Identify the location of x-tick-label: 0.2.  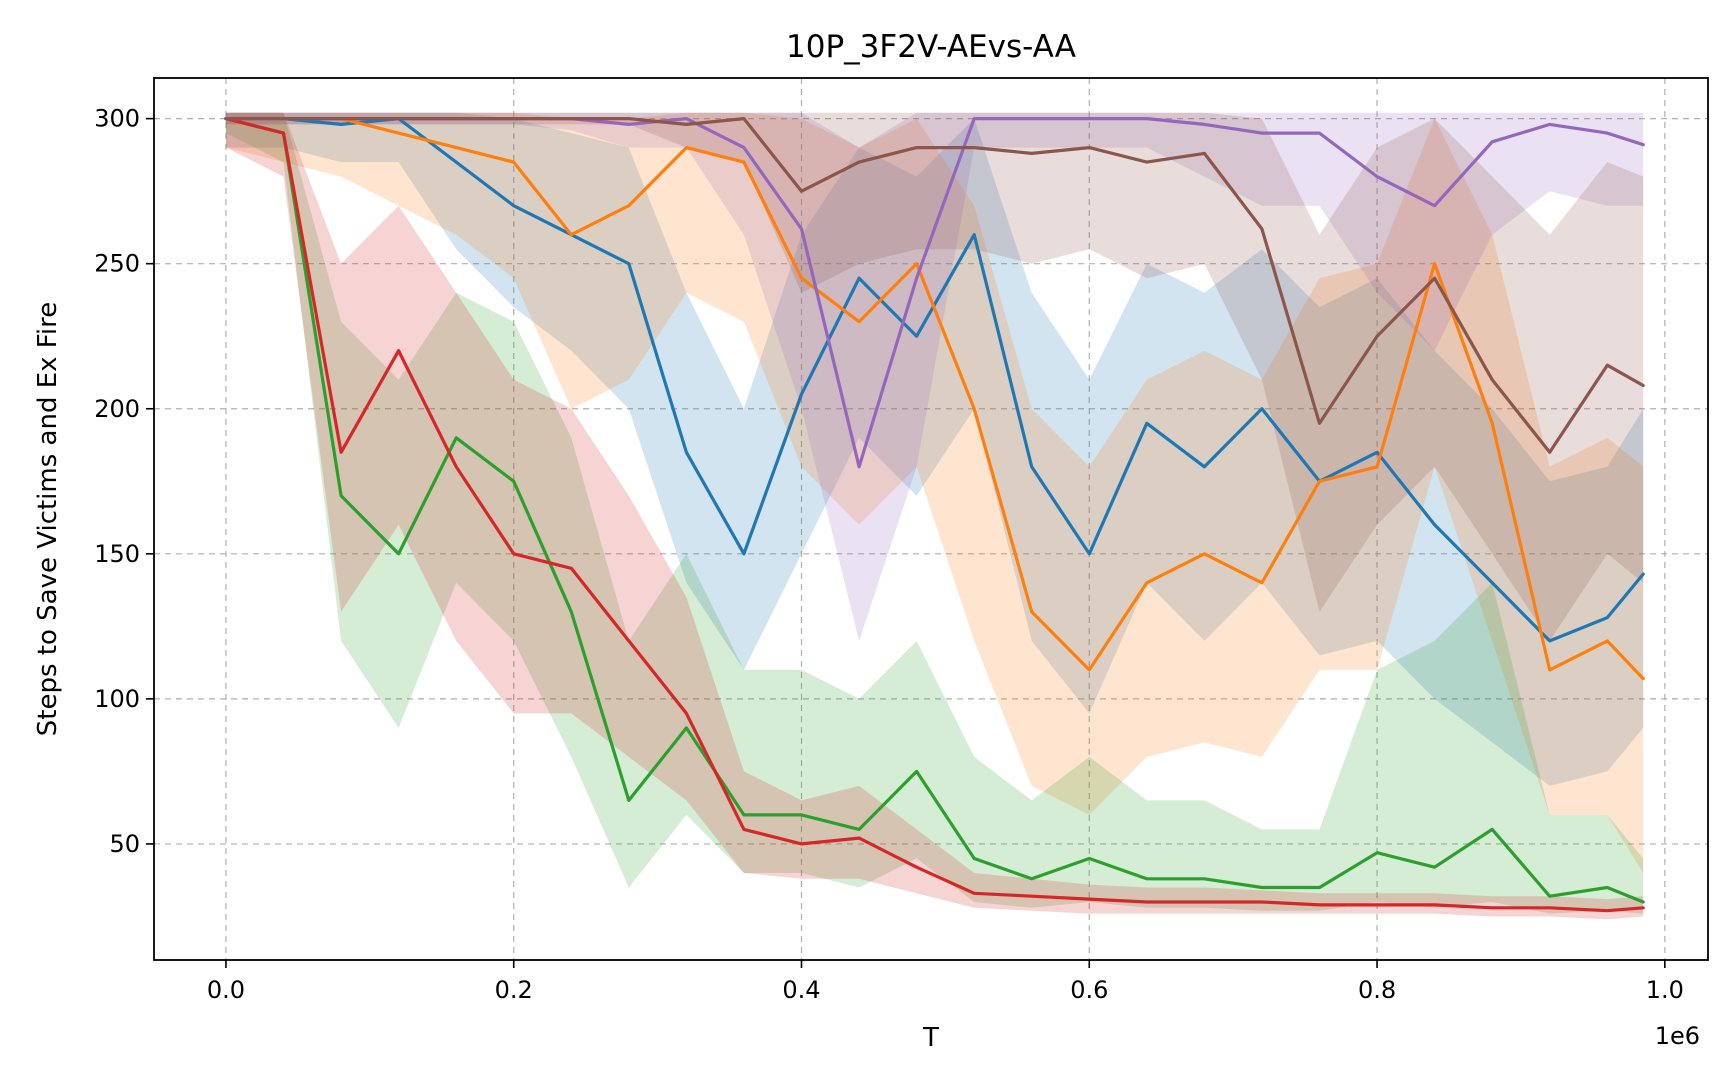
(514, 990).